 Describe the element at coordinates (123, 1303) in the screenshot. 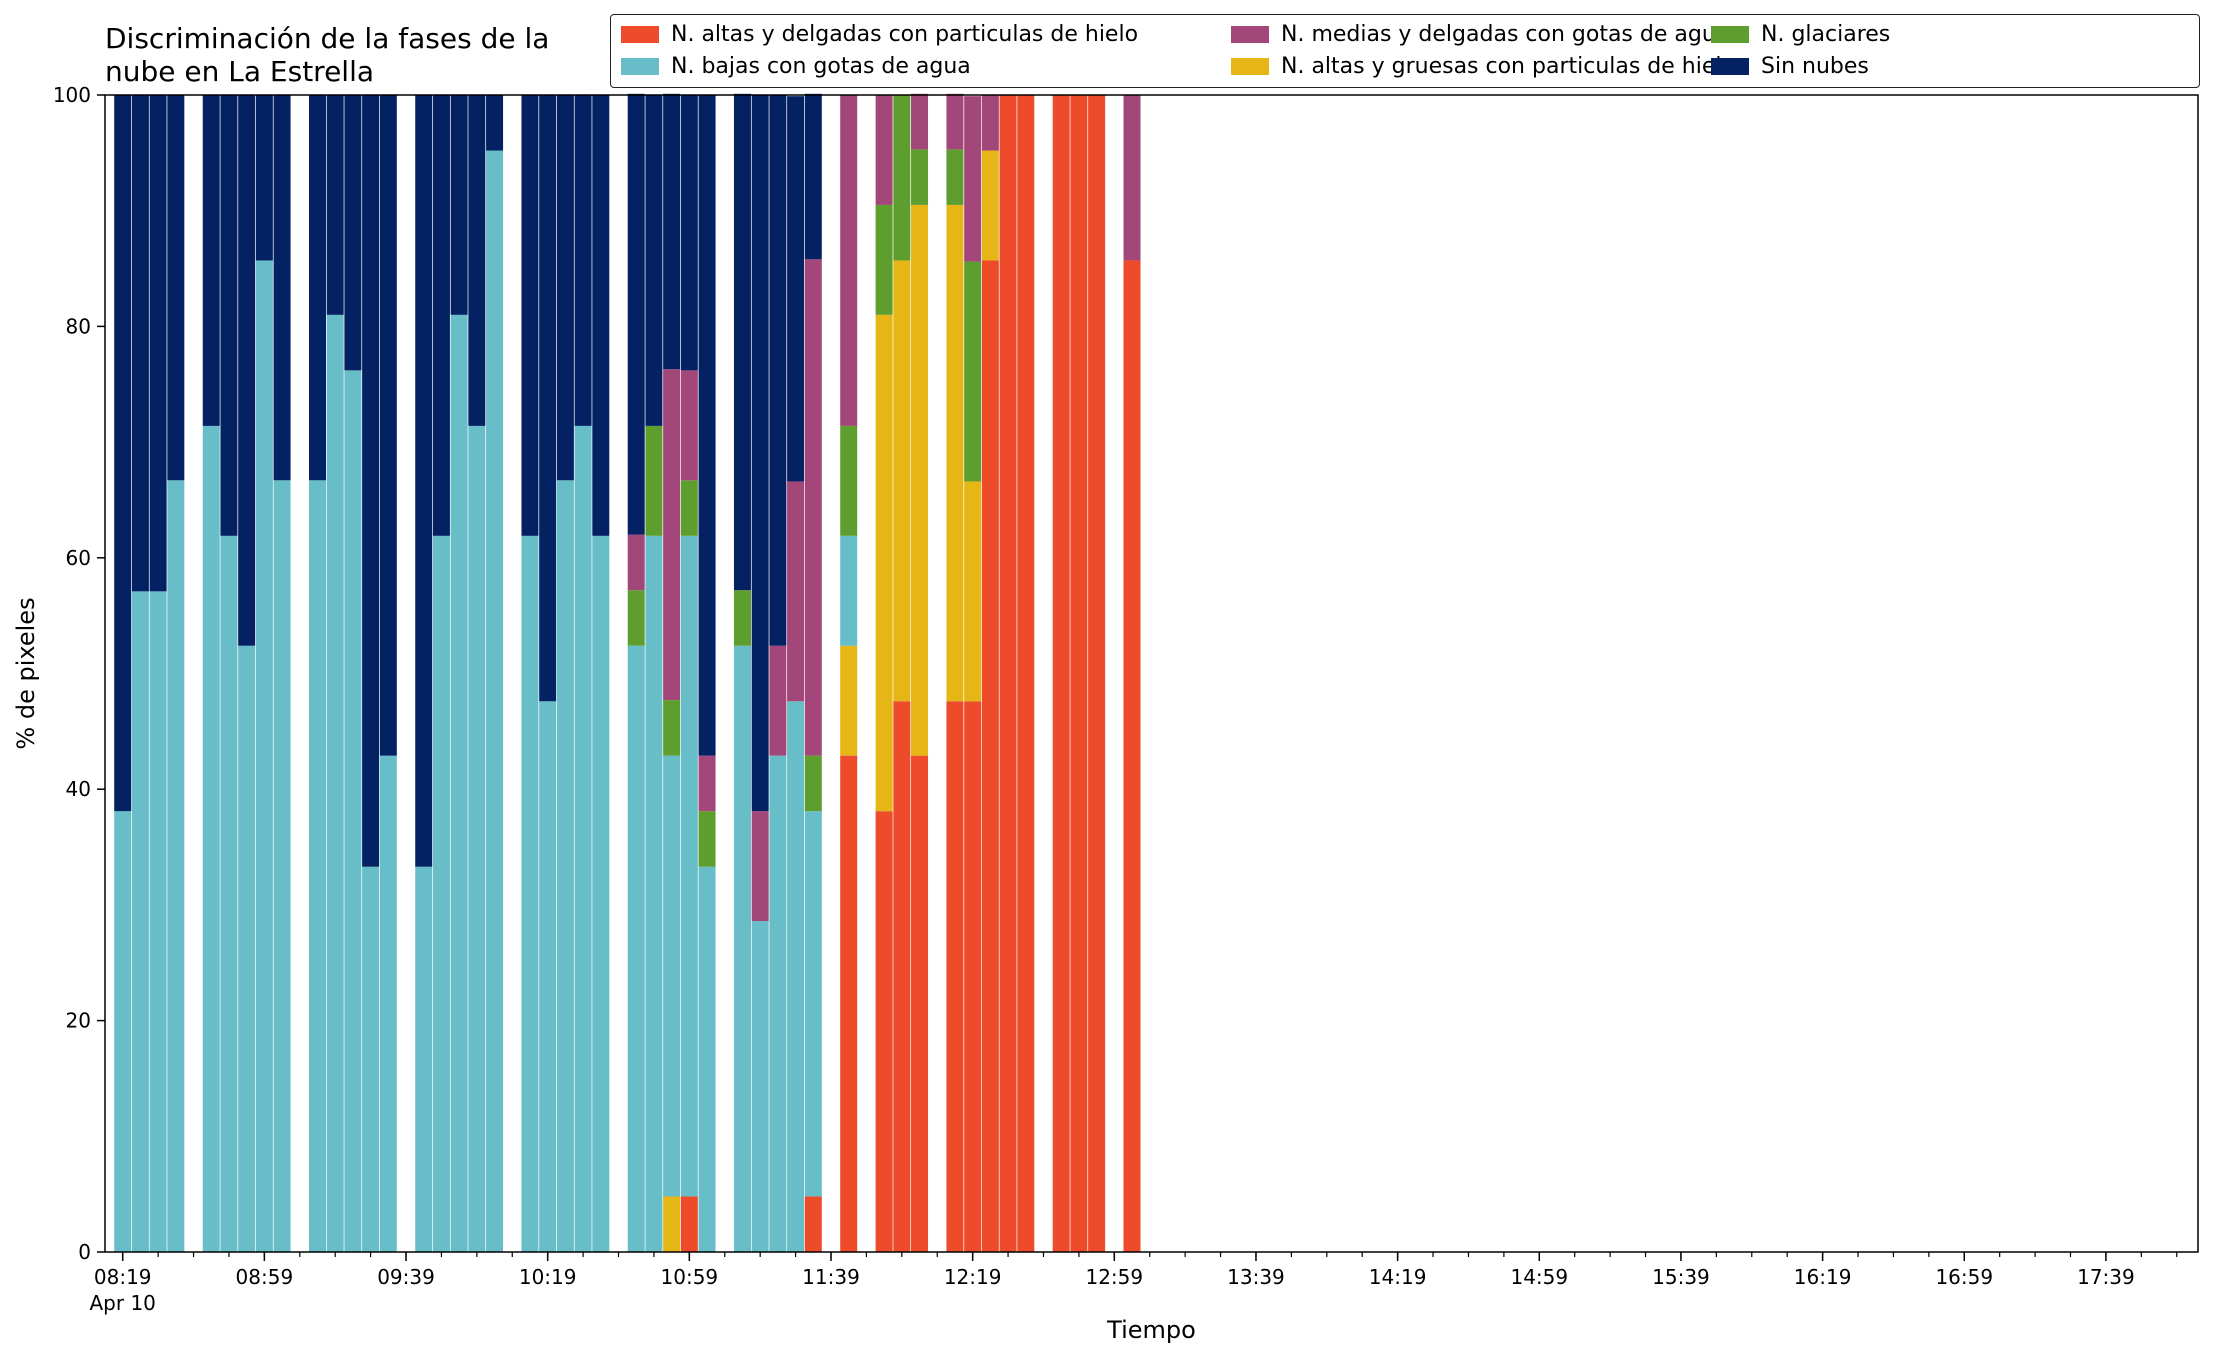

I see `x-date-label: Apr 10` at that location.